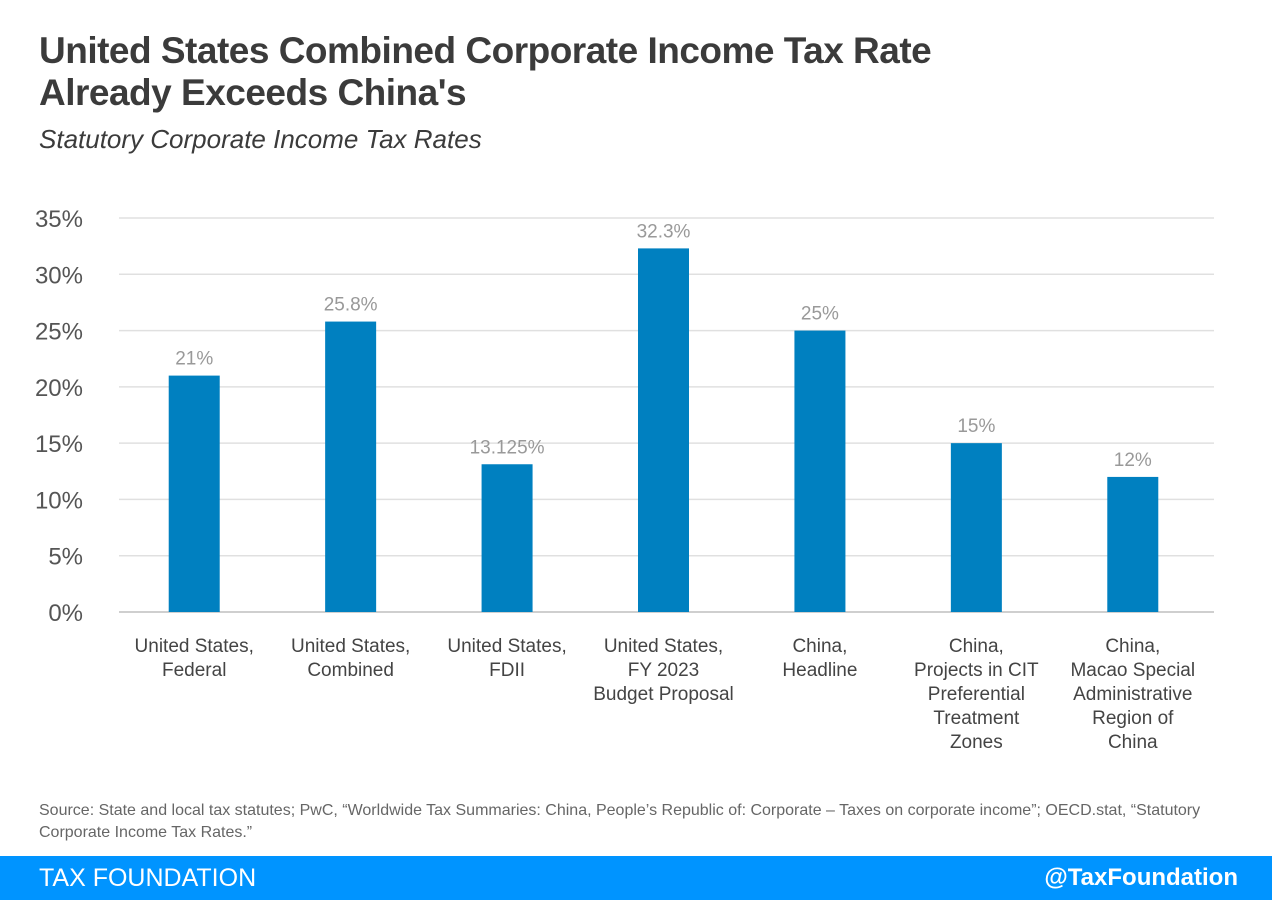 This screenshot has height=900, width=1272. What do you see at coordinates (194, 359) in the screenshot?
I see `data-label: 21%` at bounding box center [194, 359].